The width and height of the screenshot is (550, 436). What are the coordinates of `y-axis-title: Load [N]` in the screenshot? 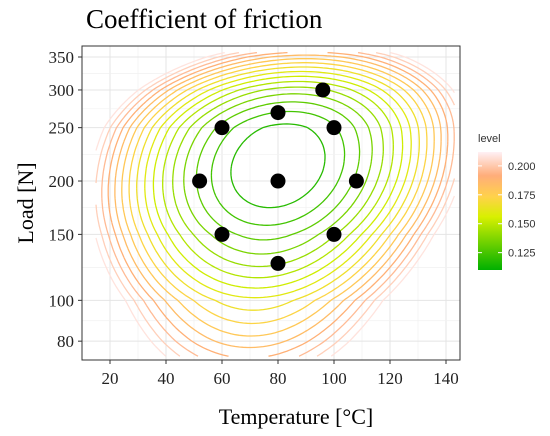 It's located at (25, 202).